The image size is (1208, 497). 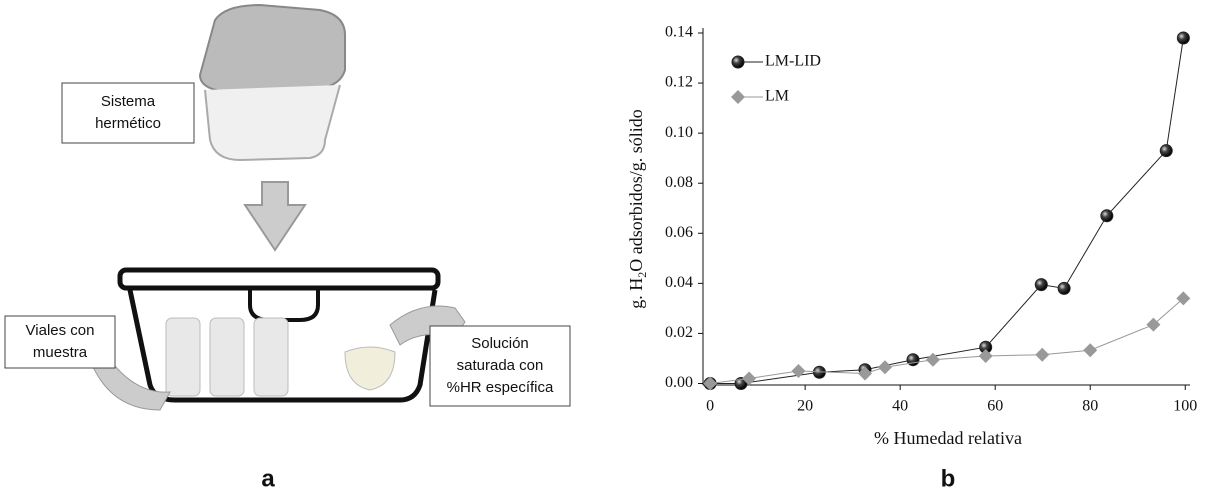 I want to click on x-tick-label: 80, so click(x=1090, y=406).